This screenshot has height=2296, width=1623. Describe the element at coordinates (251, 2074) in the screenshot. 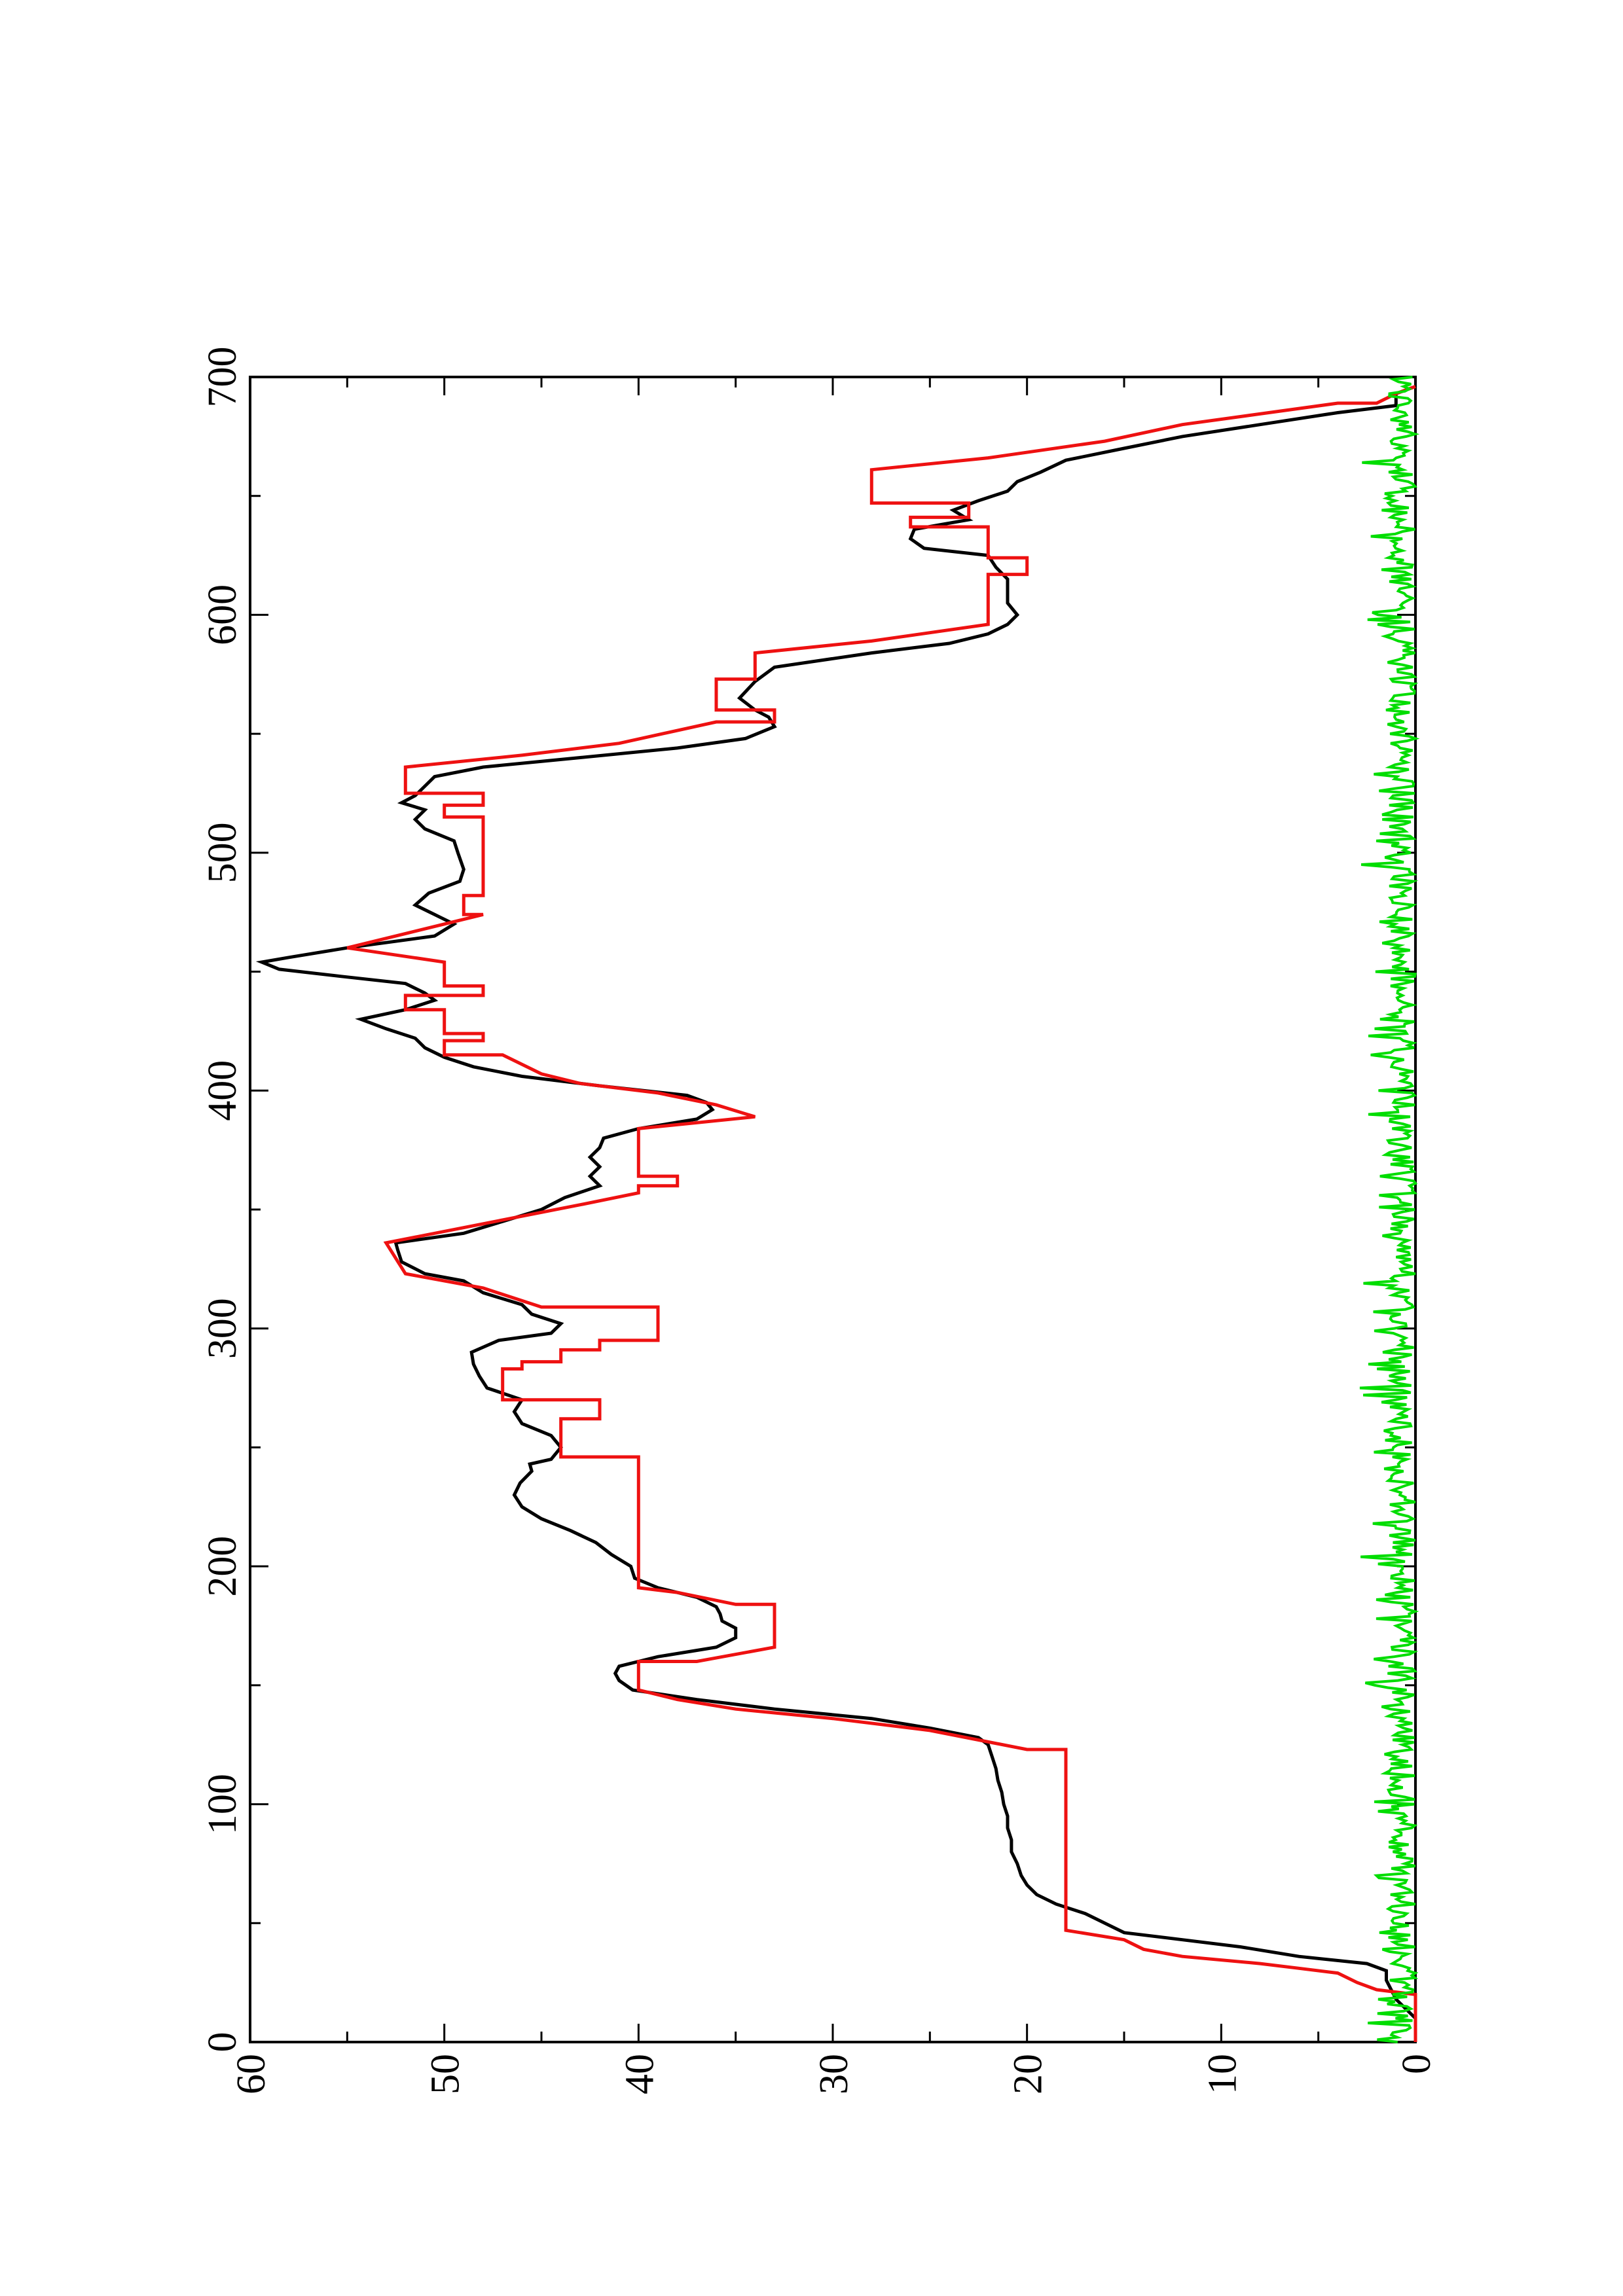

I see `y-tick-label: 60` at that location.